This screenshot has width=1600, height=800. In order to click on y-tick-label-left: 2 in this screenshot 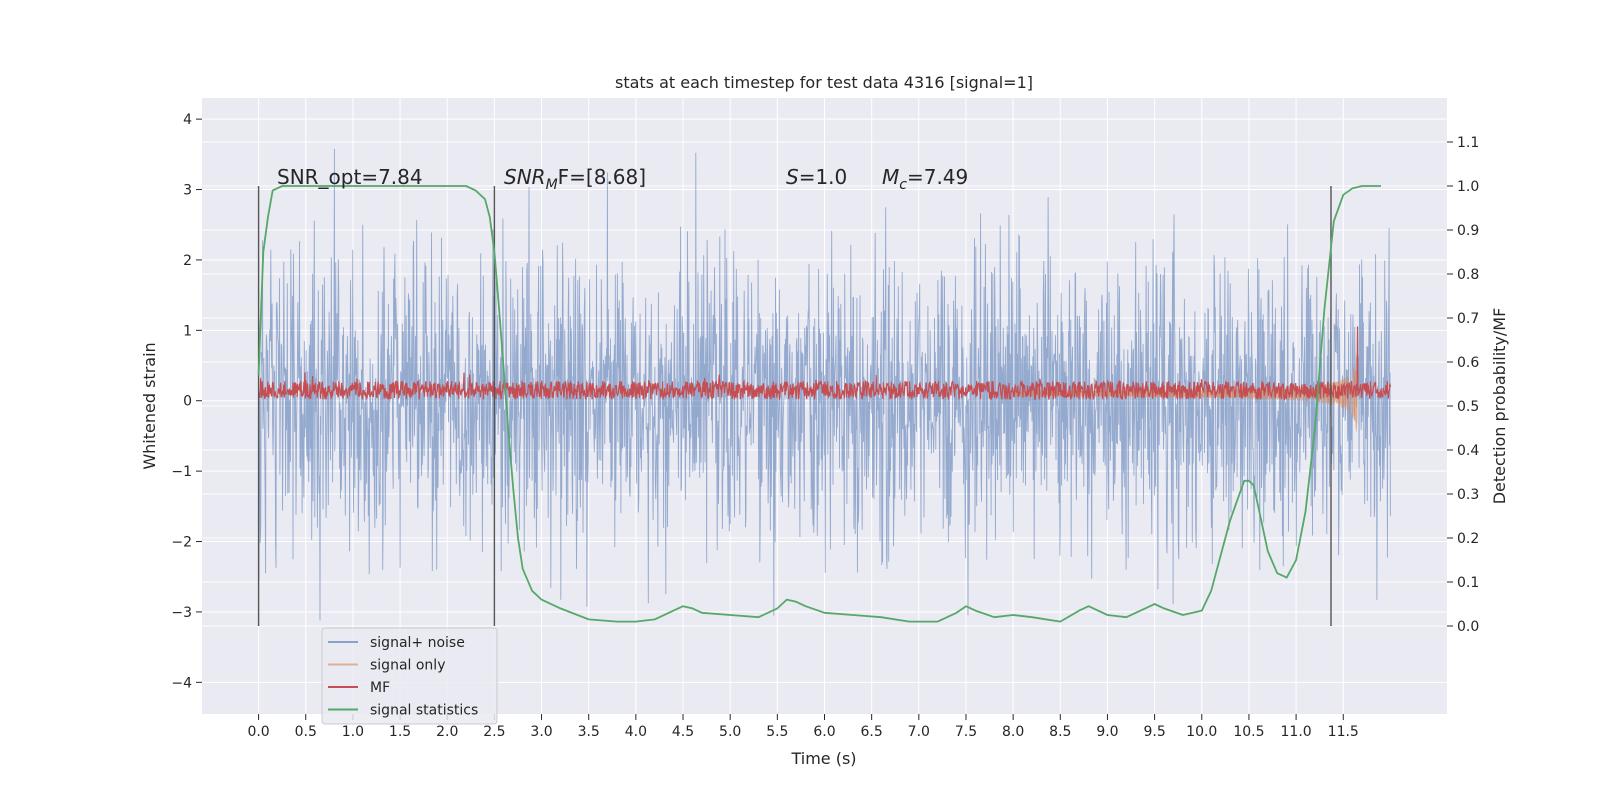, I will do `click(187, 261)`.